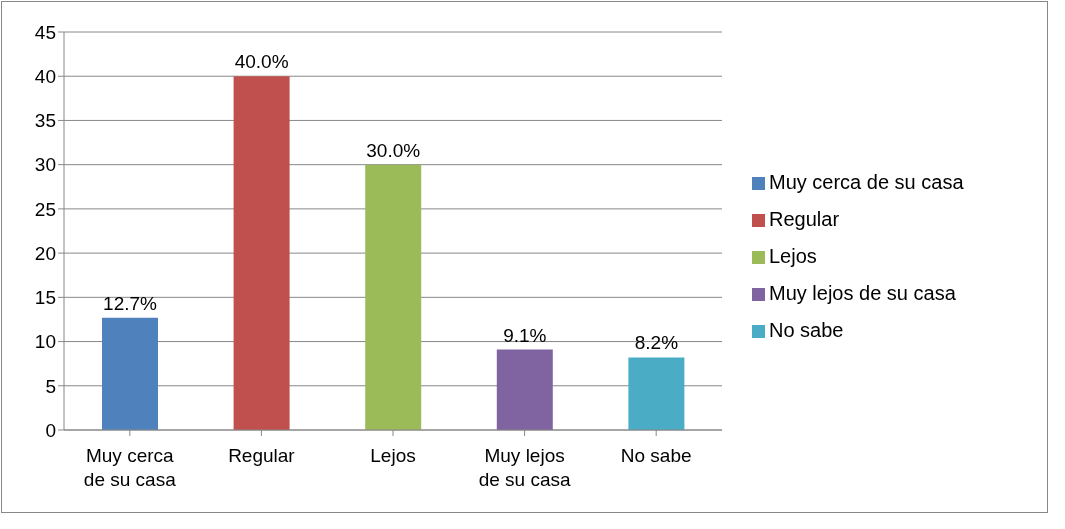  I want to click on y-tick-label: 35, so click(45, 121).